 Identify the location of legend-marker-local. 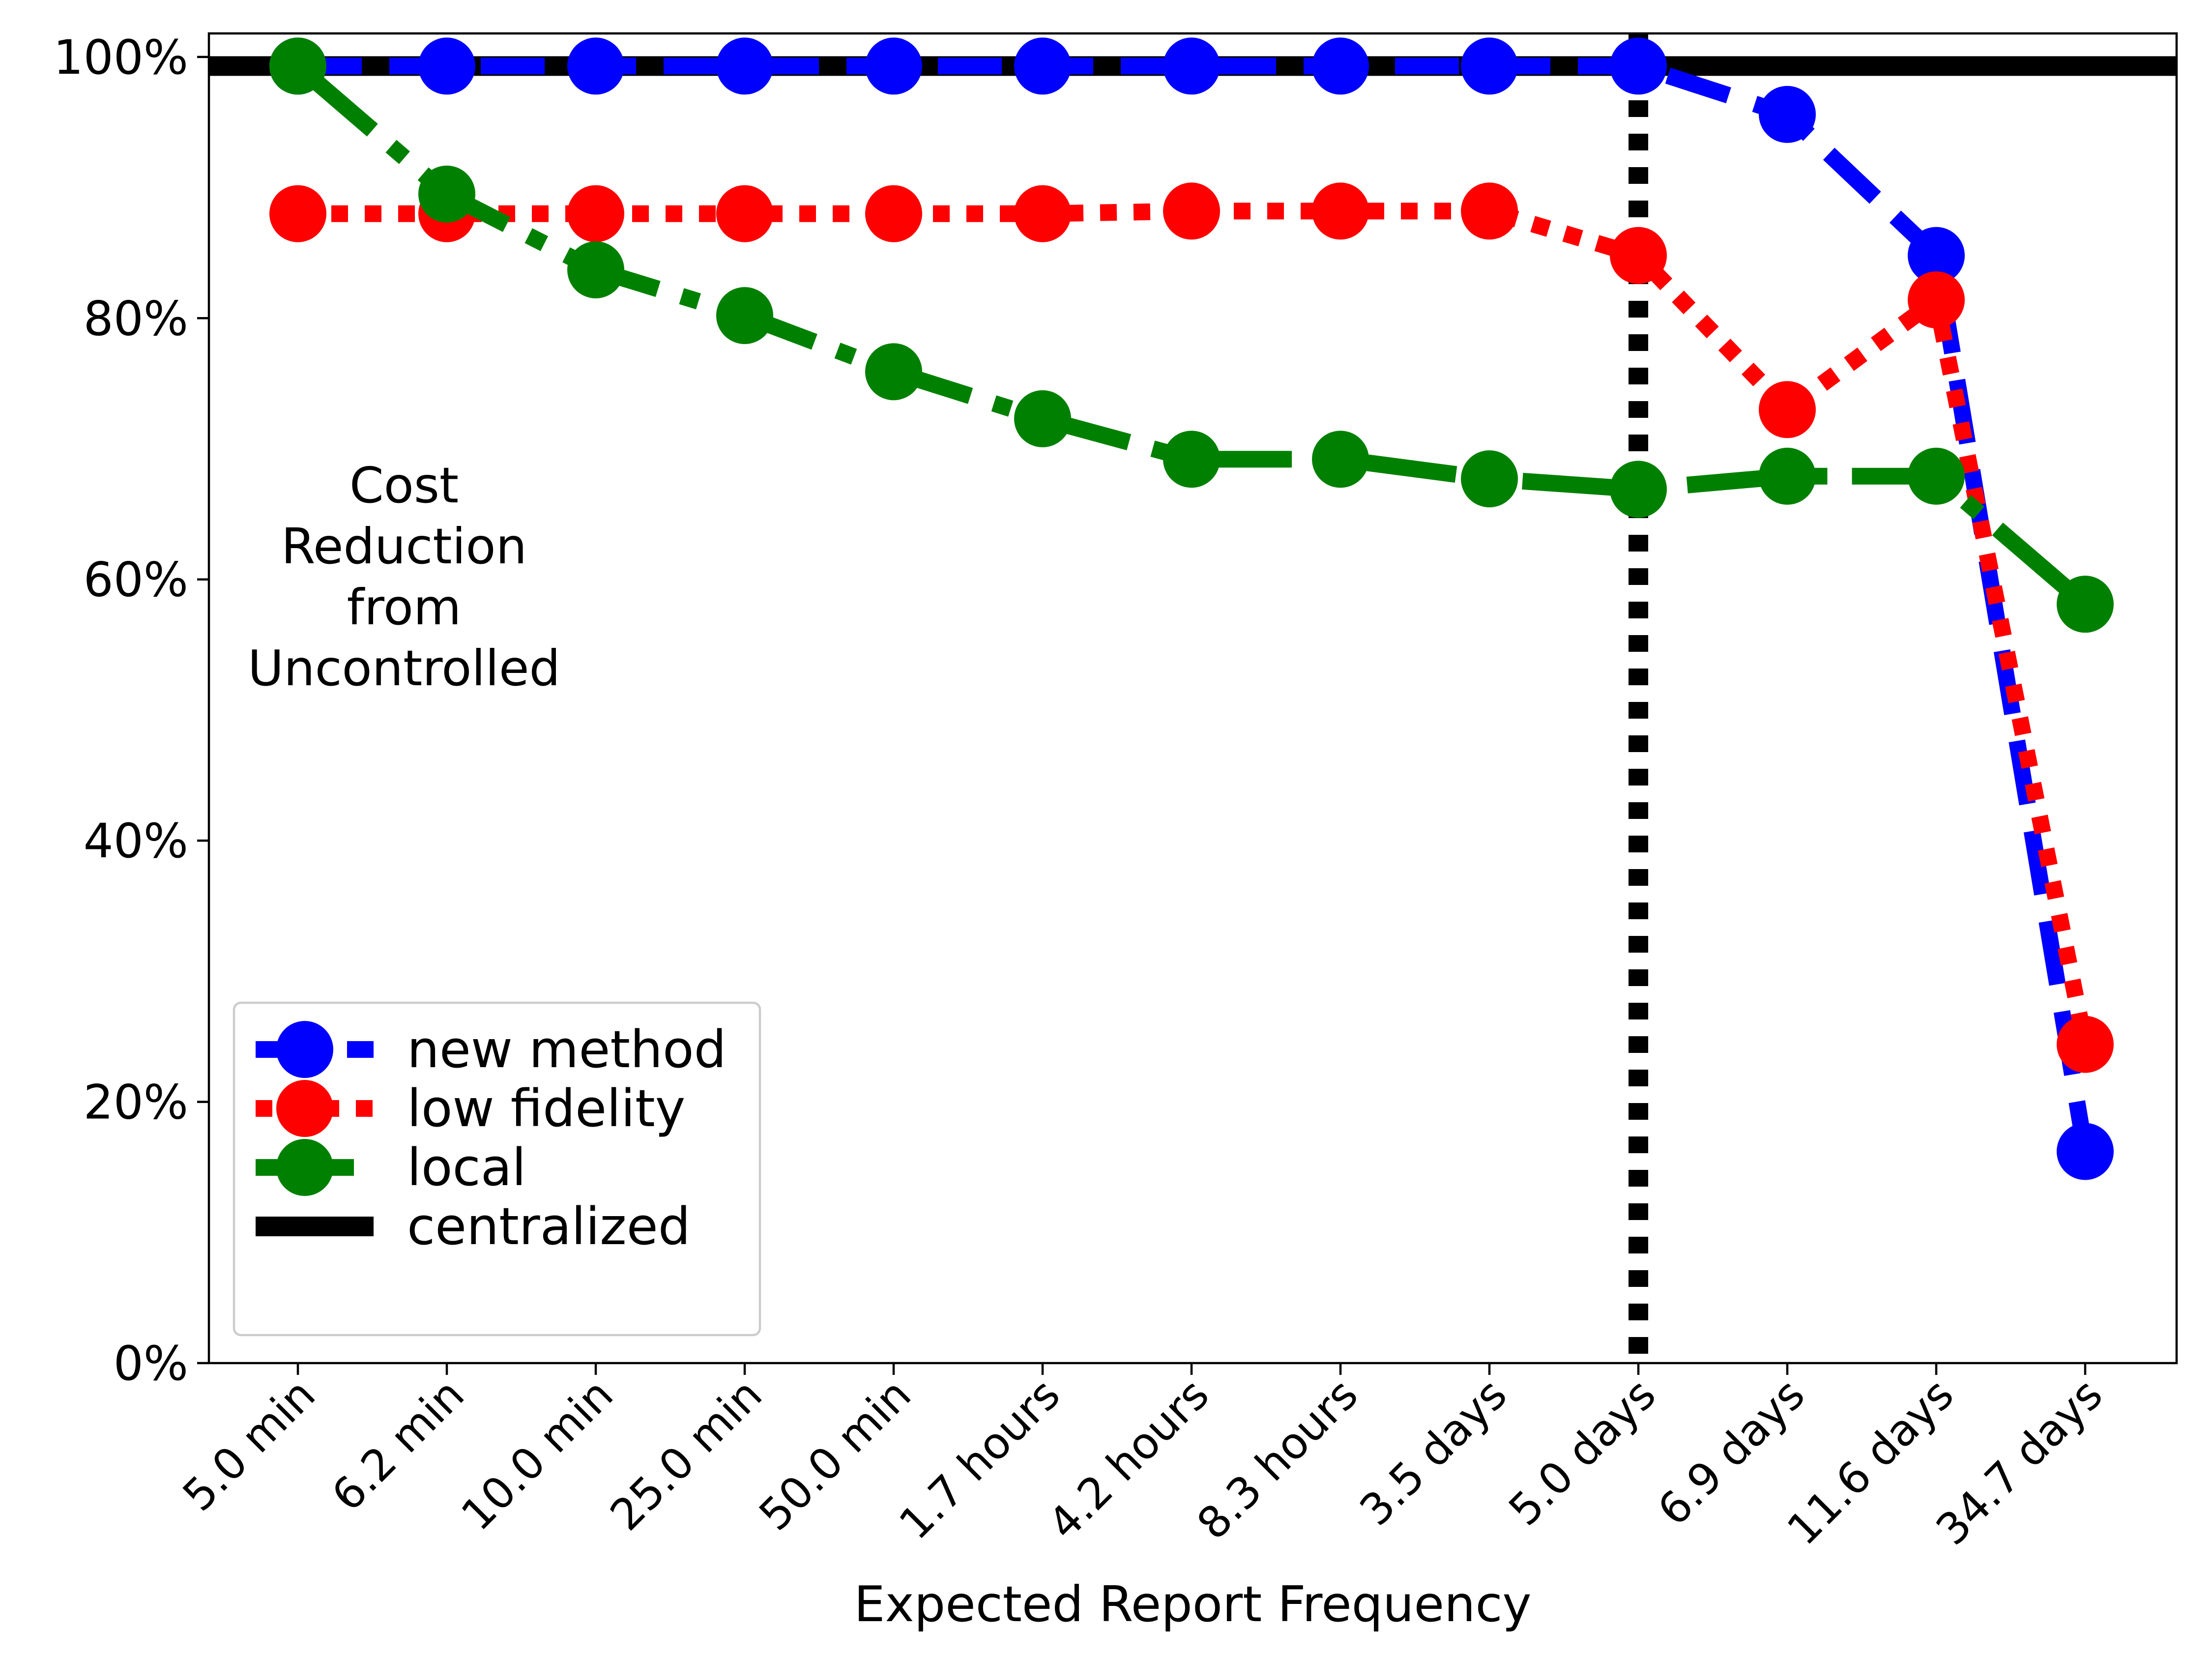
(305, 1168).